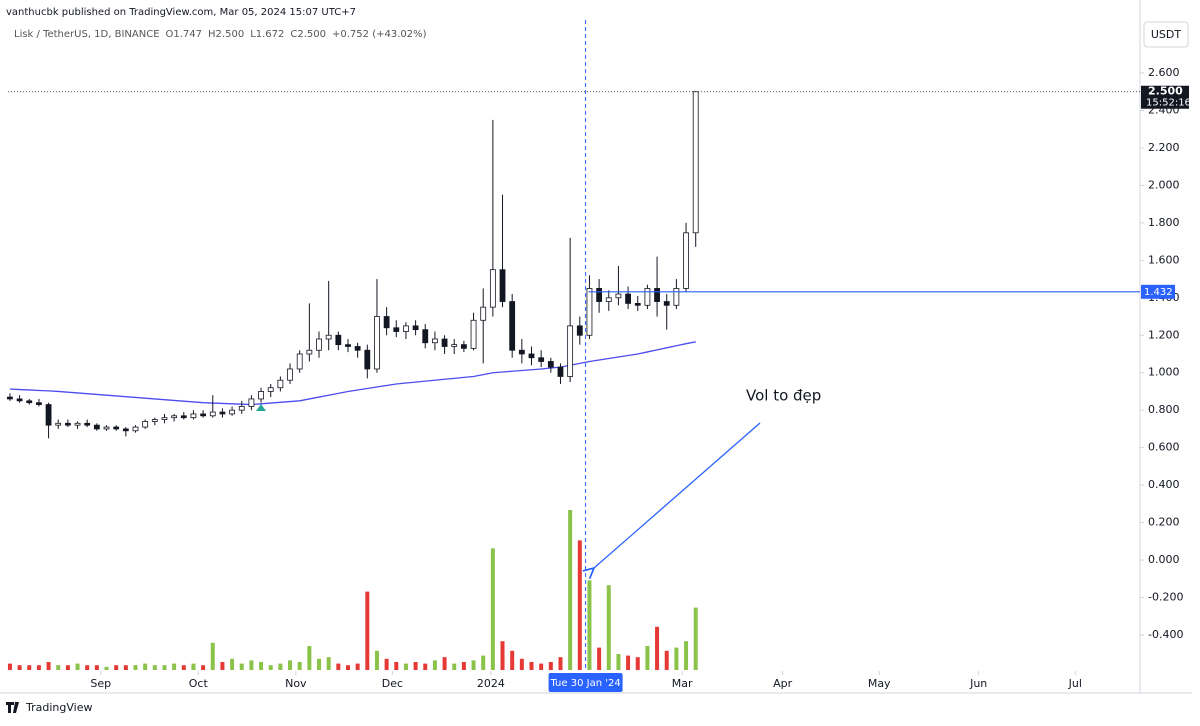 This screenshot has height=726, width=1200. Describe the element at coordinates (1164, 409) in the screenshot. I see `y-tick-label: 0.800` at that location.